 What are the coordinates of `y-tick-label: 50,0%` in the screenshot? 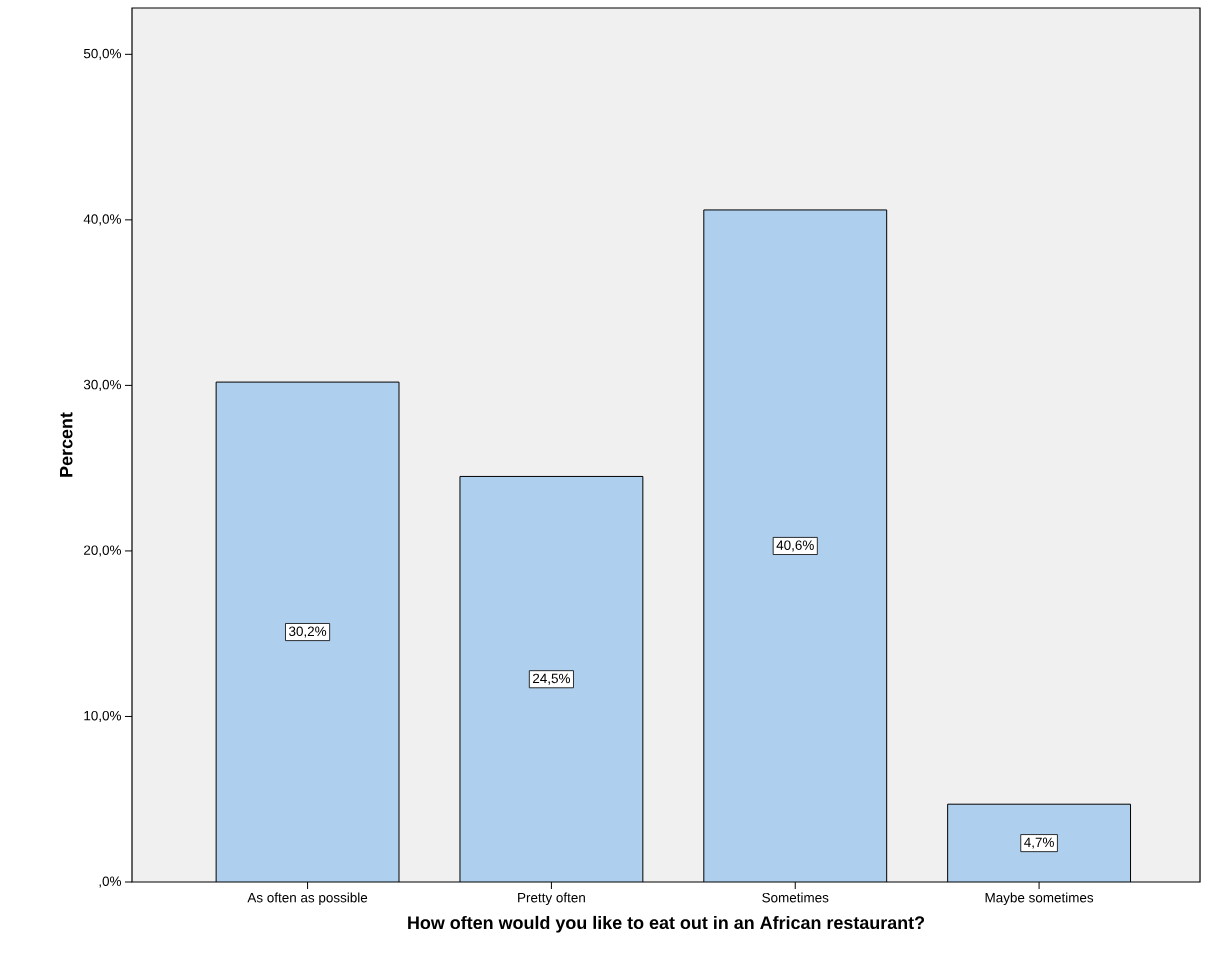 It's located at (102, 54).